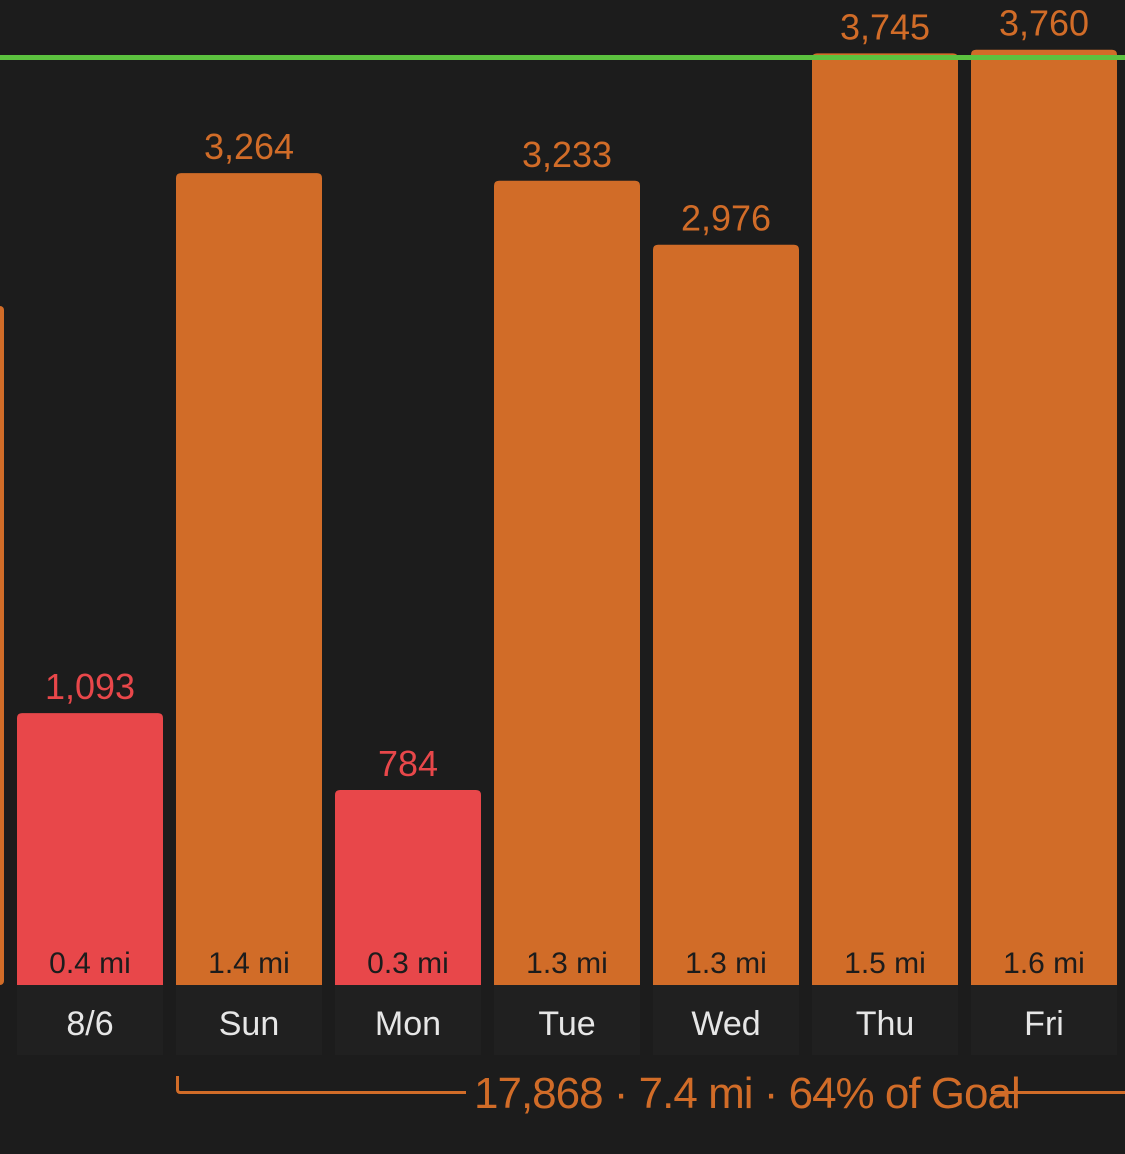 This screenshot has width=1125, height=1154. Describe the element at coordinates (408, 763) in the screenshot. I see `bar-value-label: 784` at that location.